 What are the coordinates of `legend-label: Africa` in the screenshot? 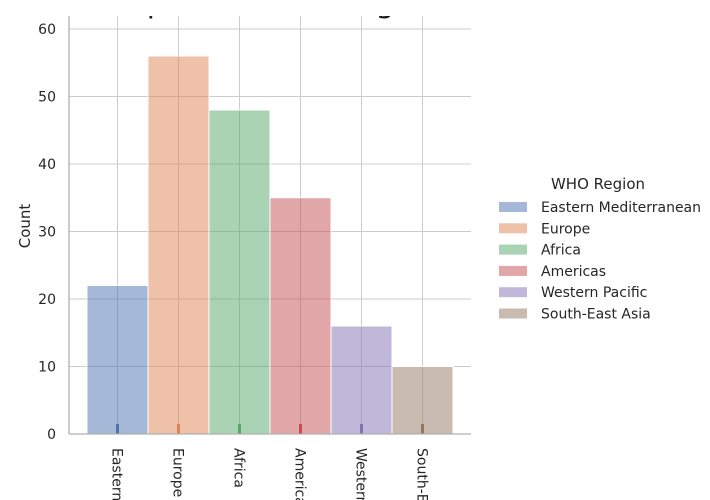 It's located at (561, 251).